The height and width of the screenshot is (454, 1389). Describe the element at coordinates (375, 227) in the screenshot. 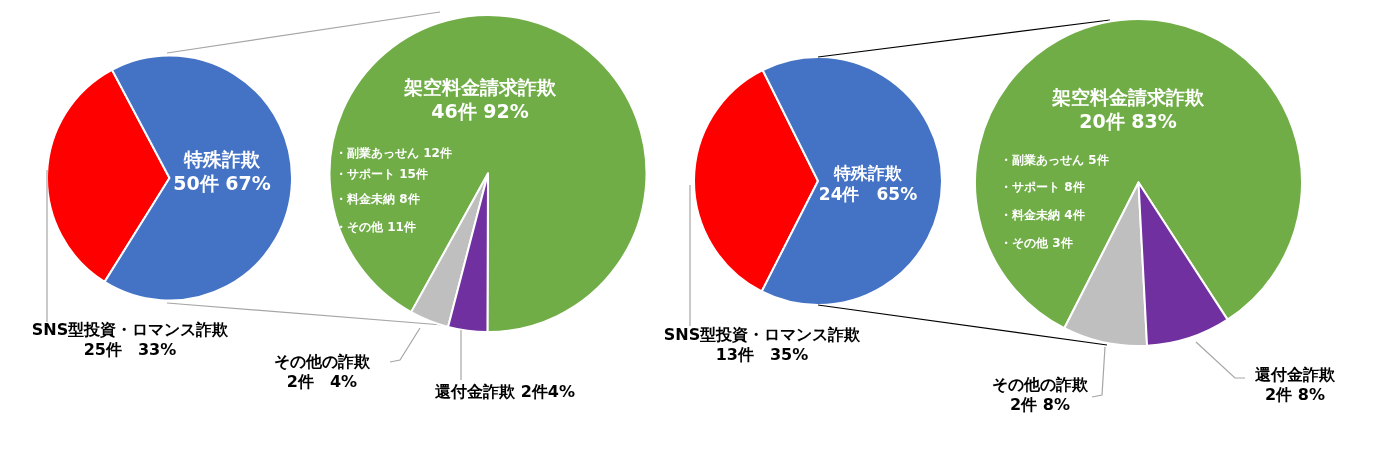

I see `text: ・その他 11件` at that location.